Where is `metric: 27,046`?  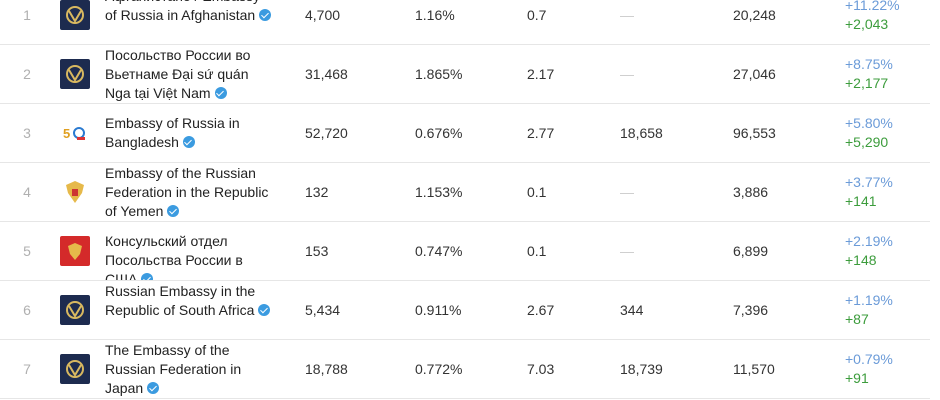 metric: 27,046 is located at coordinates (754, 74).